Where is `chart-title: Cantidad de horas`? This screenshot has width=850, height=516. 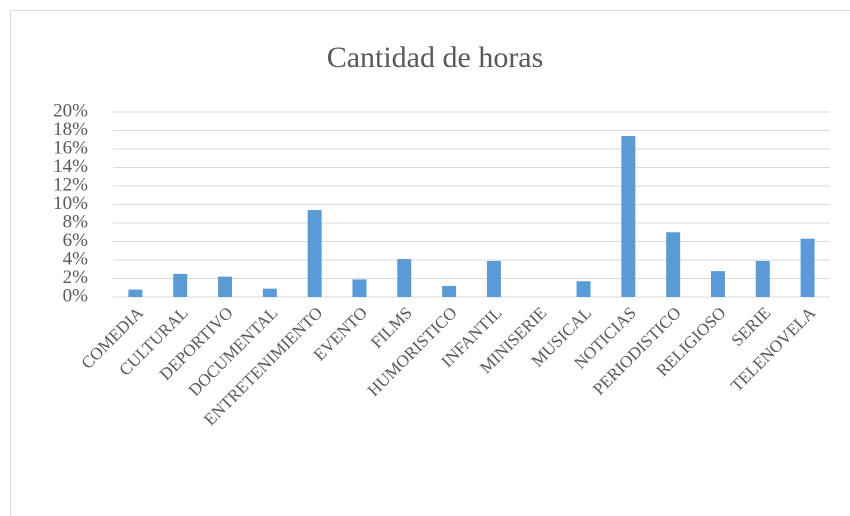 chart-title: Cantidad de horas is located at coordinates (435, 57).